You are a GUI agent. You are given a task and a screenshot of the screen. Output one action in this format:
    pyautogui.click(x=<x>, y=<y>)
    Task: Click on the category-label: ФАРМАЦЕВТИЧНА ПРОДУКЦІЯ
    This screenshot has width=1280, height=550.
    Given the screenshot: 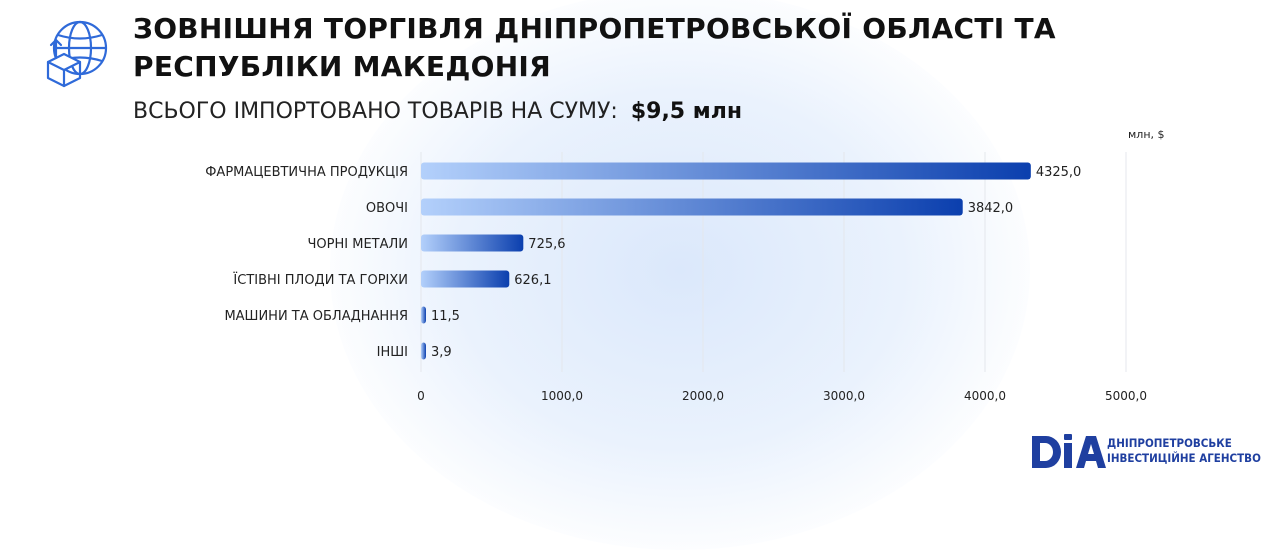 What is the action you would take?
    pyautogui.click(x=306, y=172)
    